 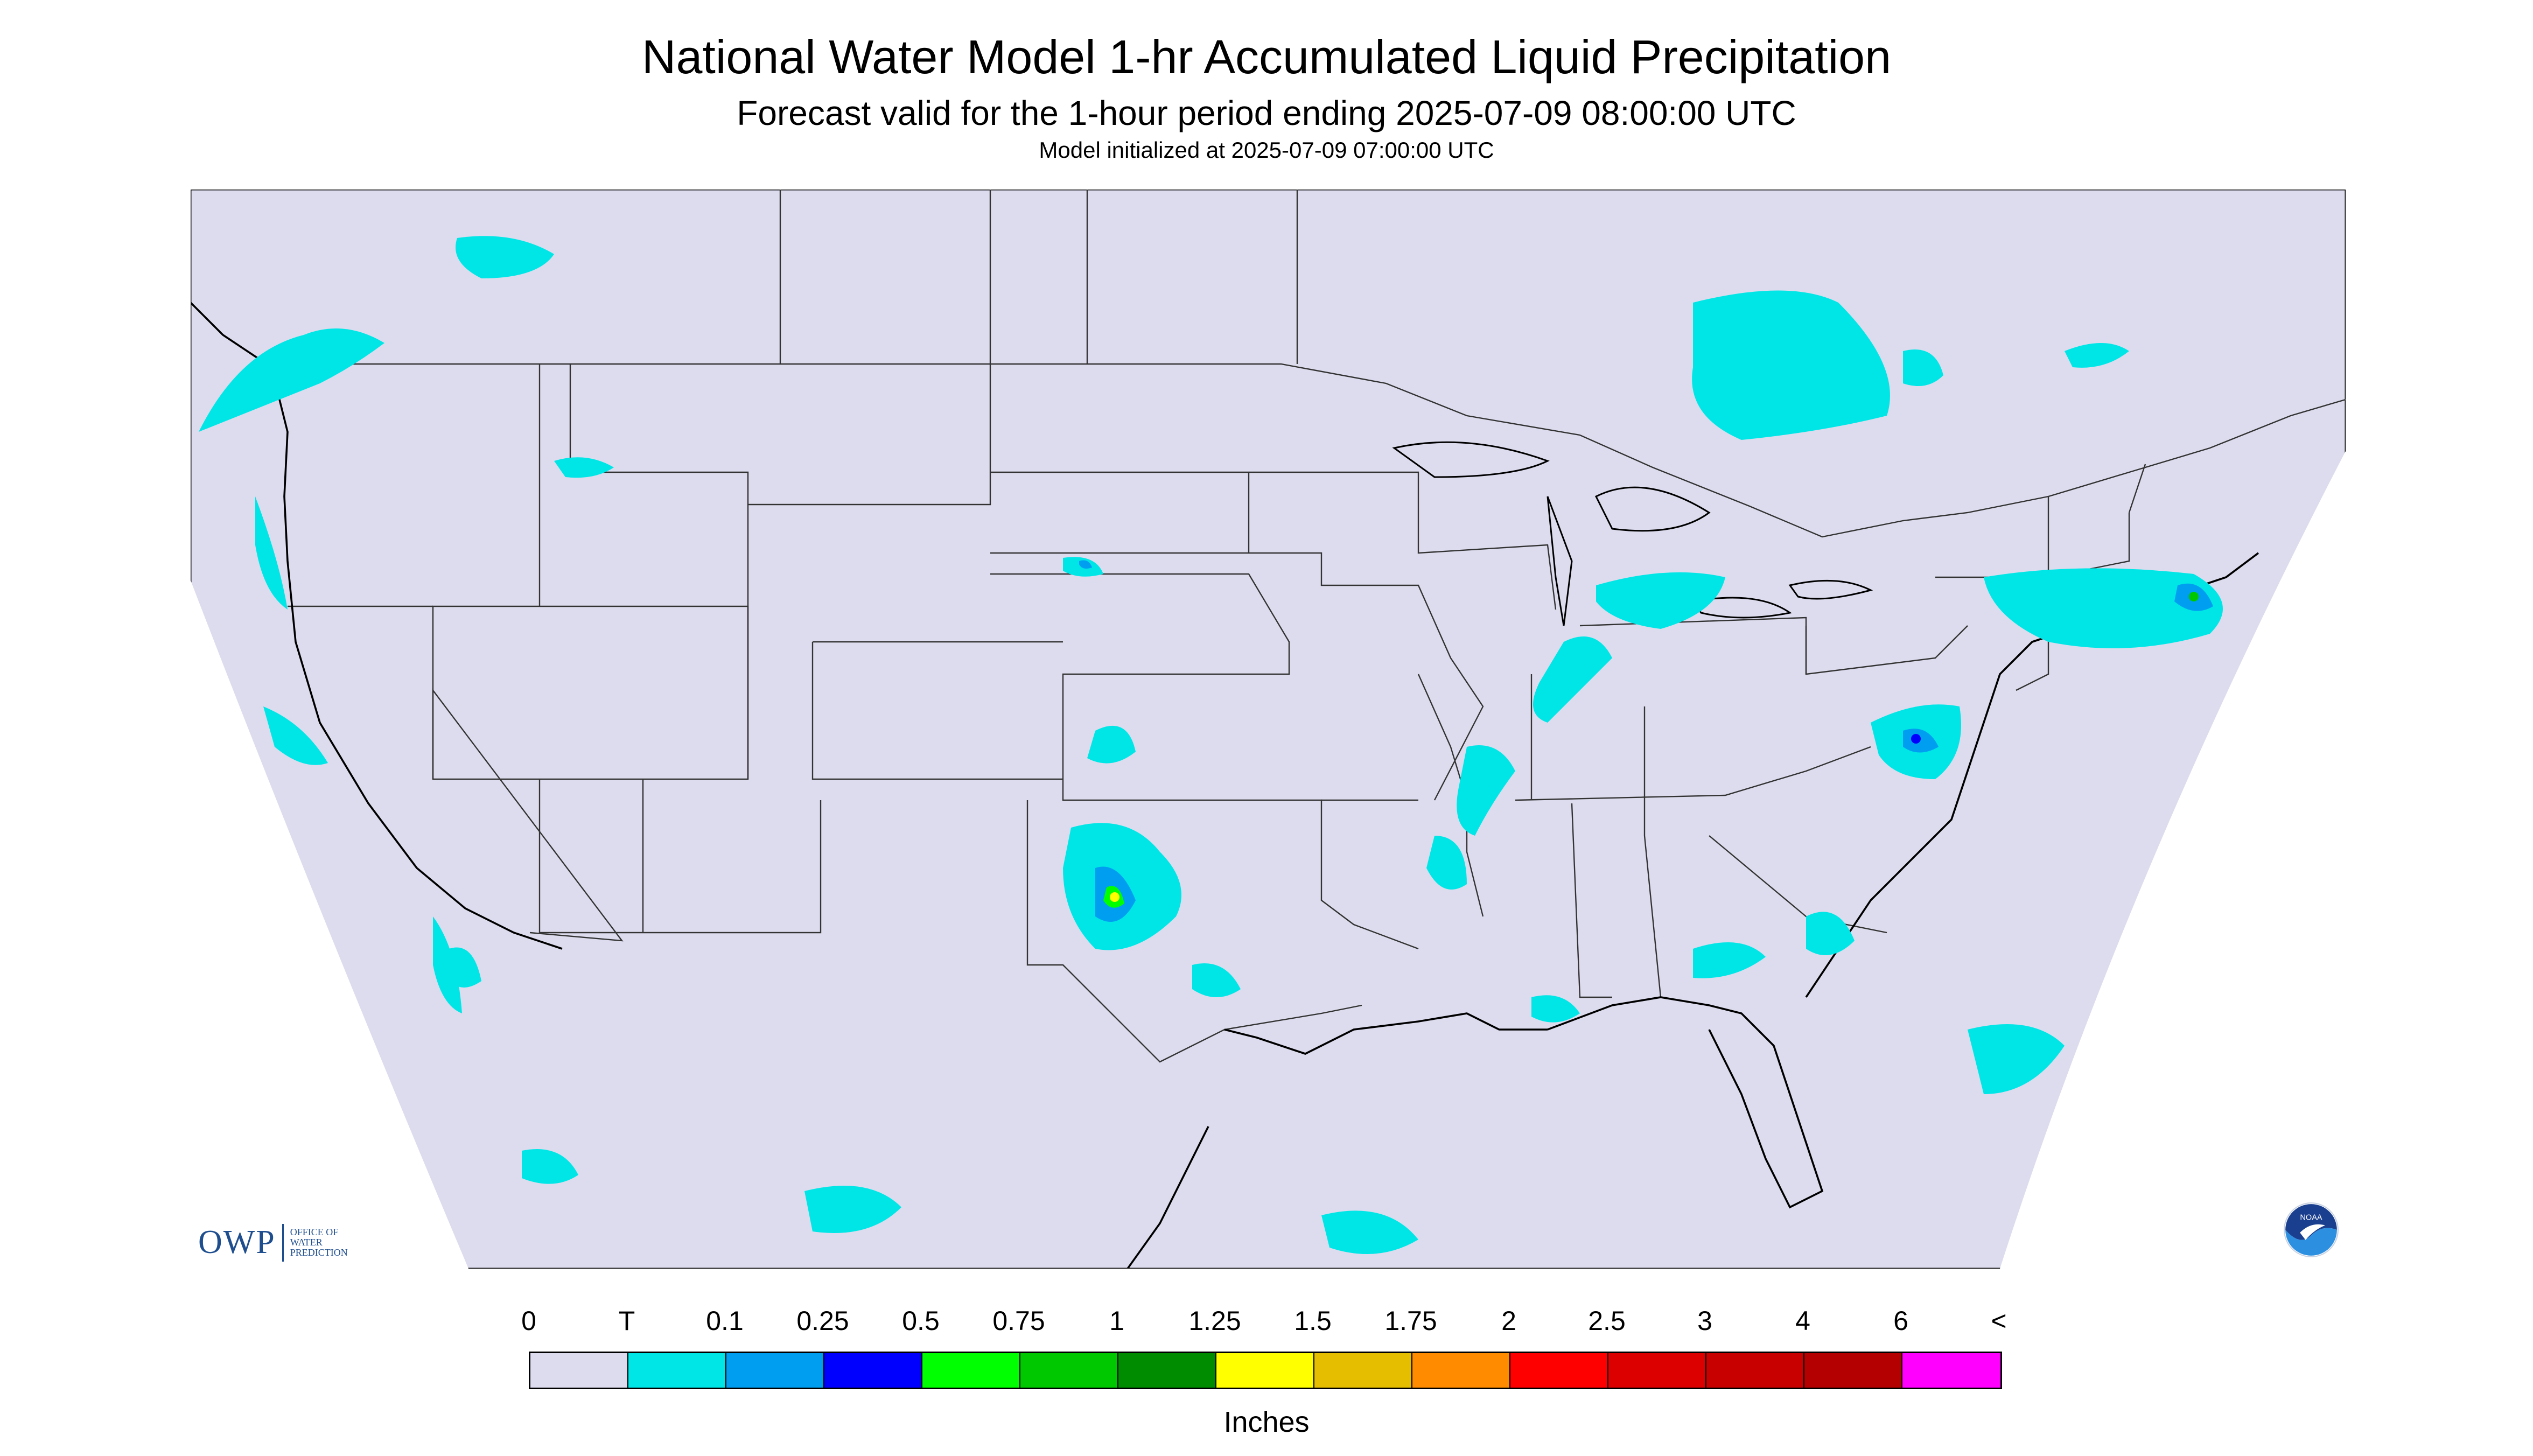 I want to click on svg-text: NOAA, so click(x=2311, y=1217).